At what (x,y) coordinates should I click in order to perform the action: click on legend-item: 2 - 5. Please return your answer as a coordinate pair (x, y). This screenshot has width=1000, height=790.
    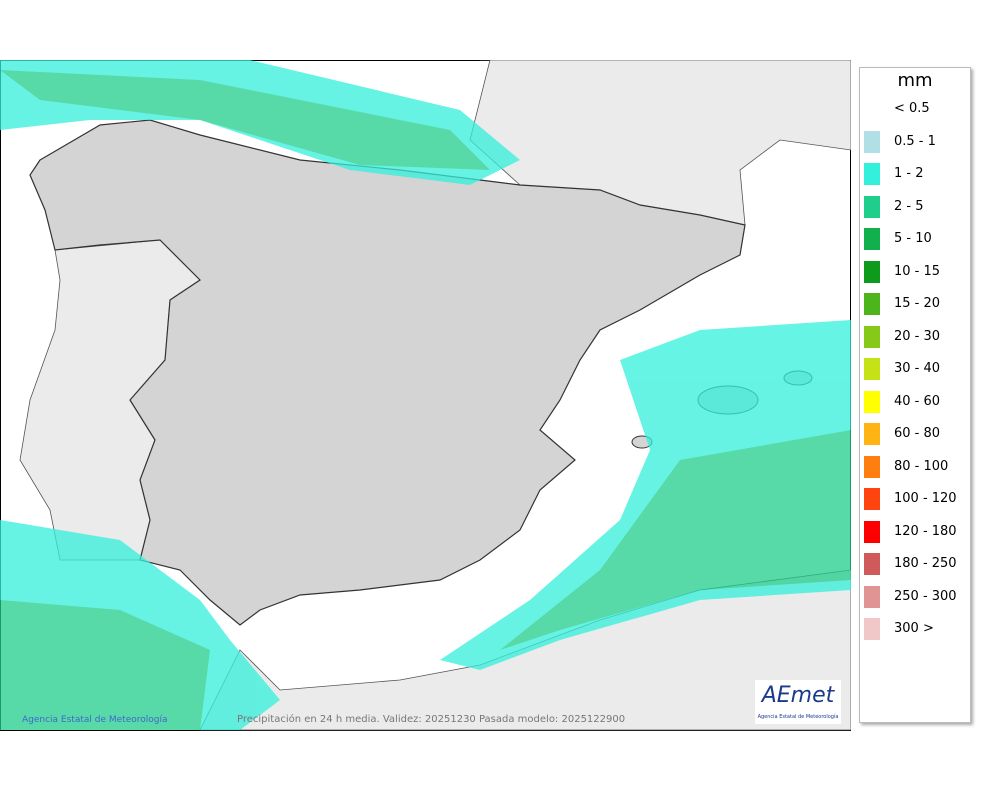
    Looking at the image, I should click on (916, 206).